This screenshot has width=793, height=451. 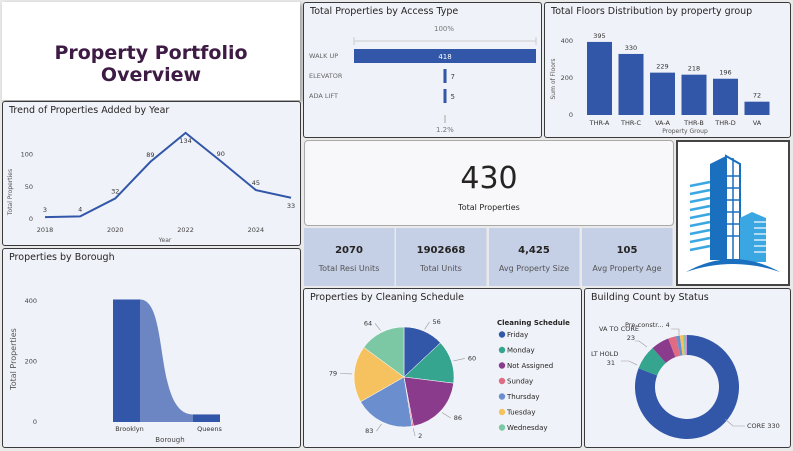 I want to click on kpi-value: 4,425, so click(x=534, y=250).